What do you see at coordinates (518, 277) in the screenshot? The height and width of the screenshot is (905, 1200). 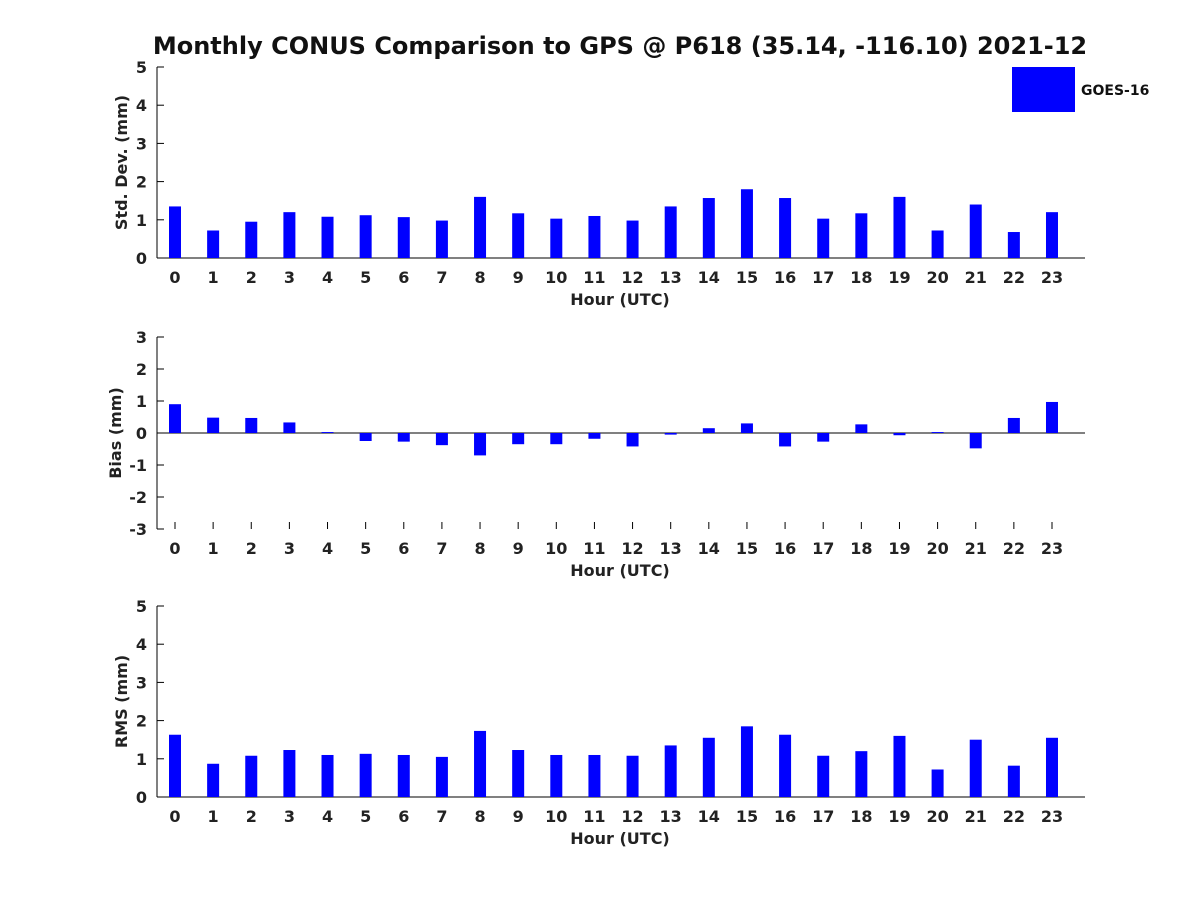 I see `x-tick-label: 9` at bounding box center [518, 277].